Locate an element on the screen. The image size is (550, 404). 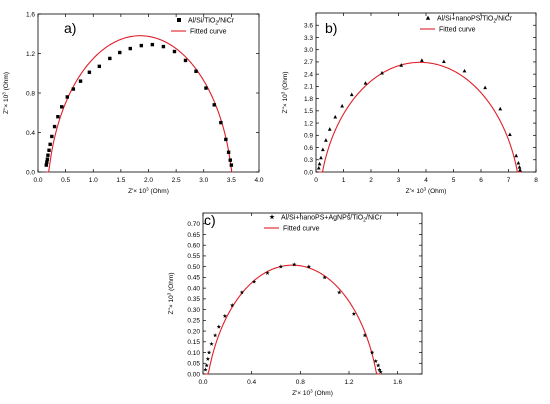
y-tick-label: 0.10 is located at coordinates (193, 353).